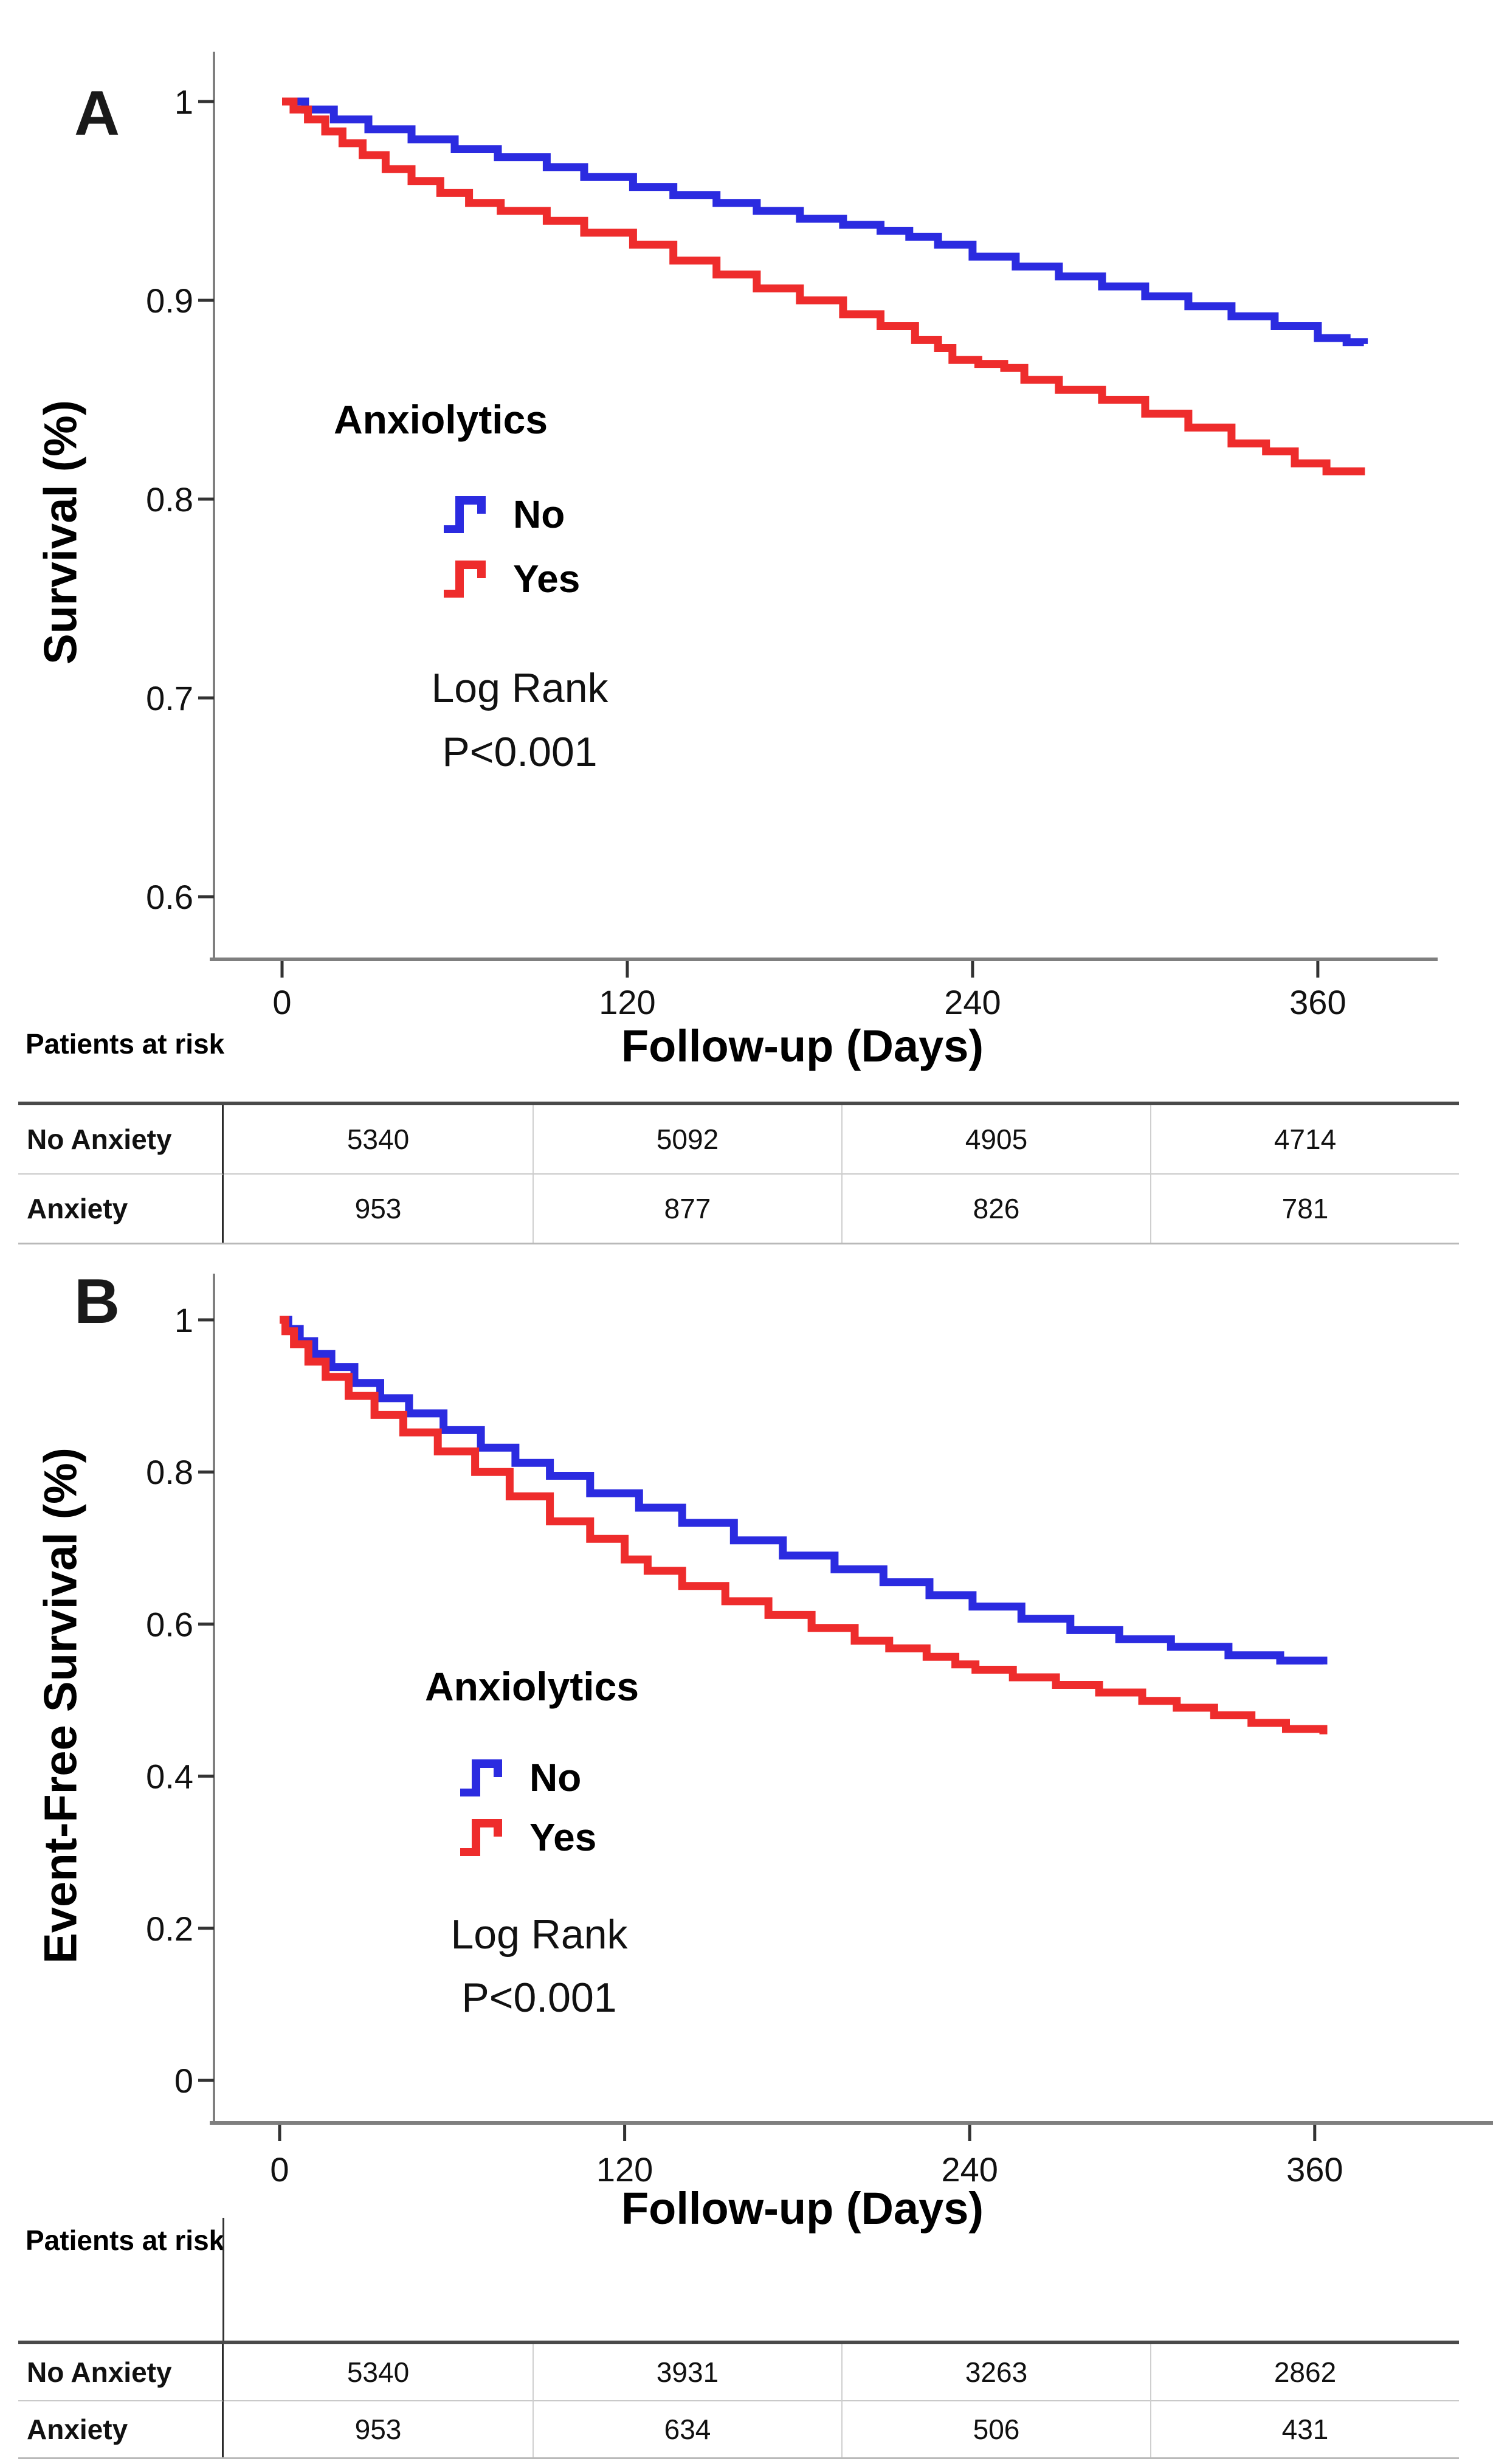  Describe the element at coordinates (687, 2429) in the screenshot. I see `risk-value: 634` at that location.